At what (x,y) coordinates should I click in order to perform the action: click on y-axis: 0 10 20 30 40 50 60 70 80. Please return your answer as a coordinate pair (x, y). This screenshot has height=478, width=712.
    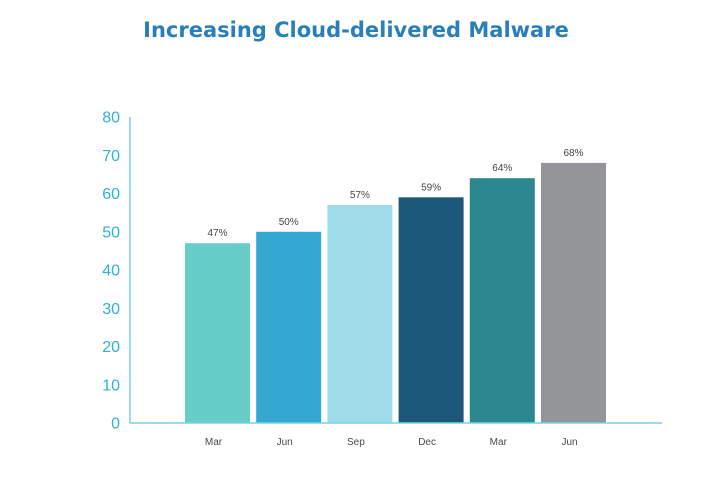
    Looking at the image, I should click on (111, 271).